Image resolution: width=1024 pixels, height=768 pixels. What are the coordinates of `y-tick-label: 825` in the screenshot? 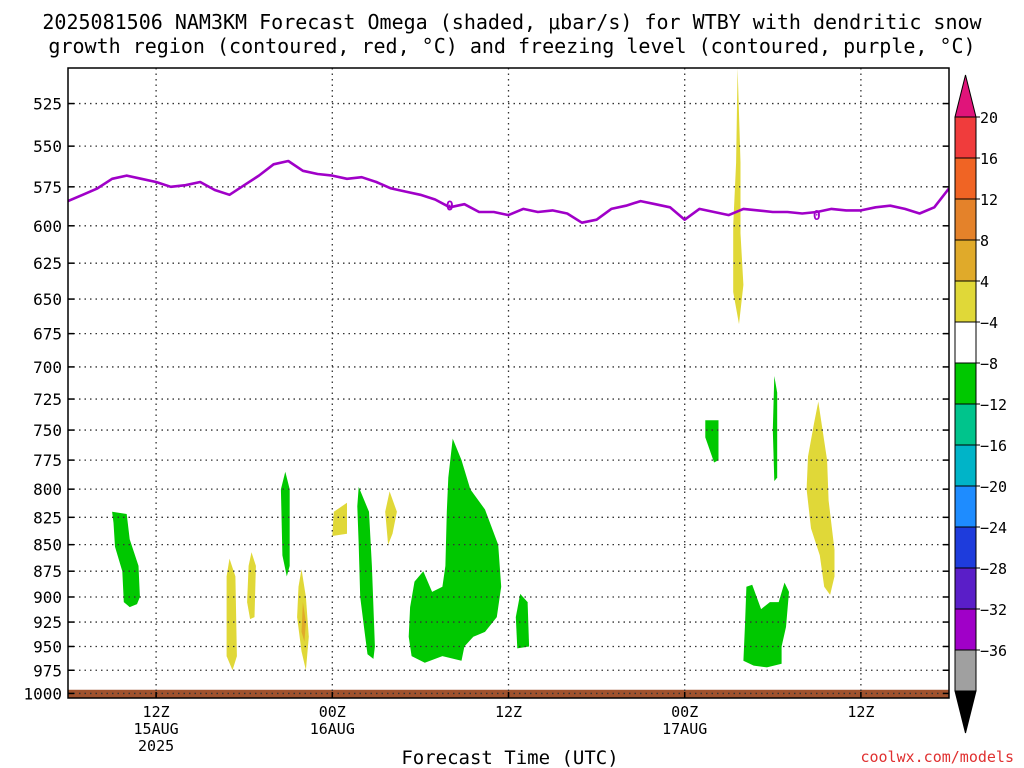 It's located at (47, 517).